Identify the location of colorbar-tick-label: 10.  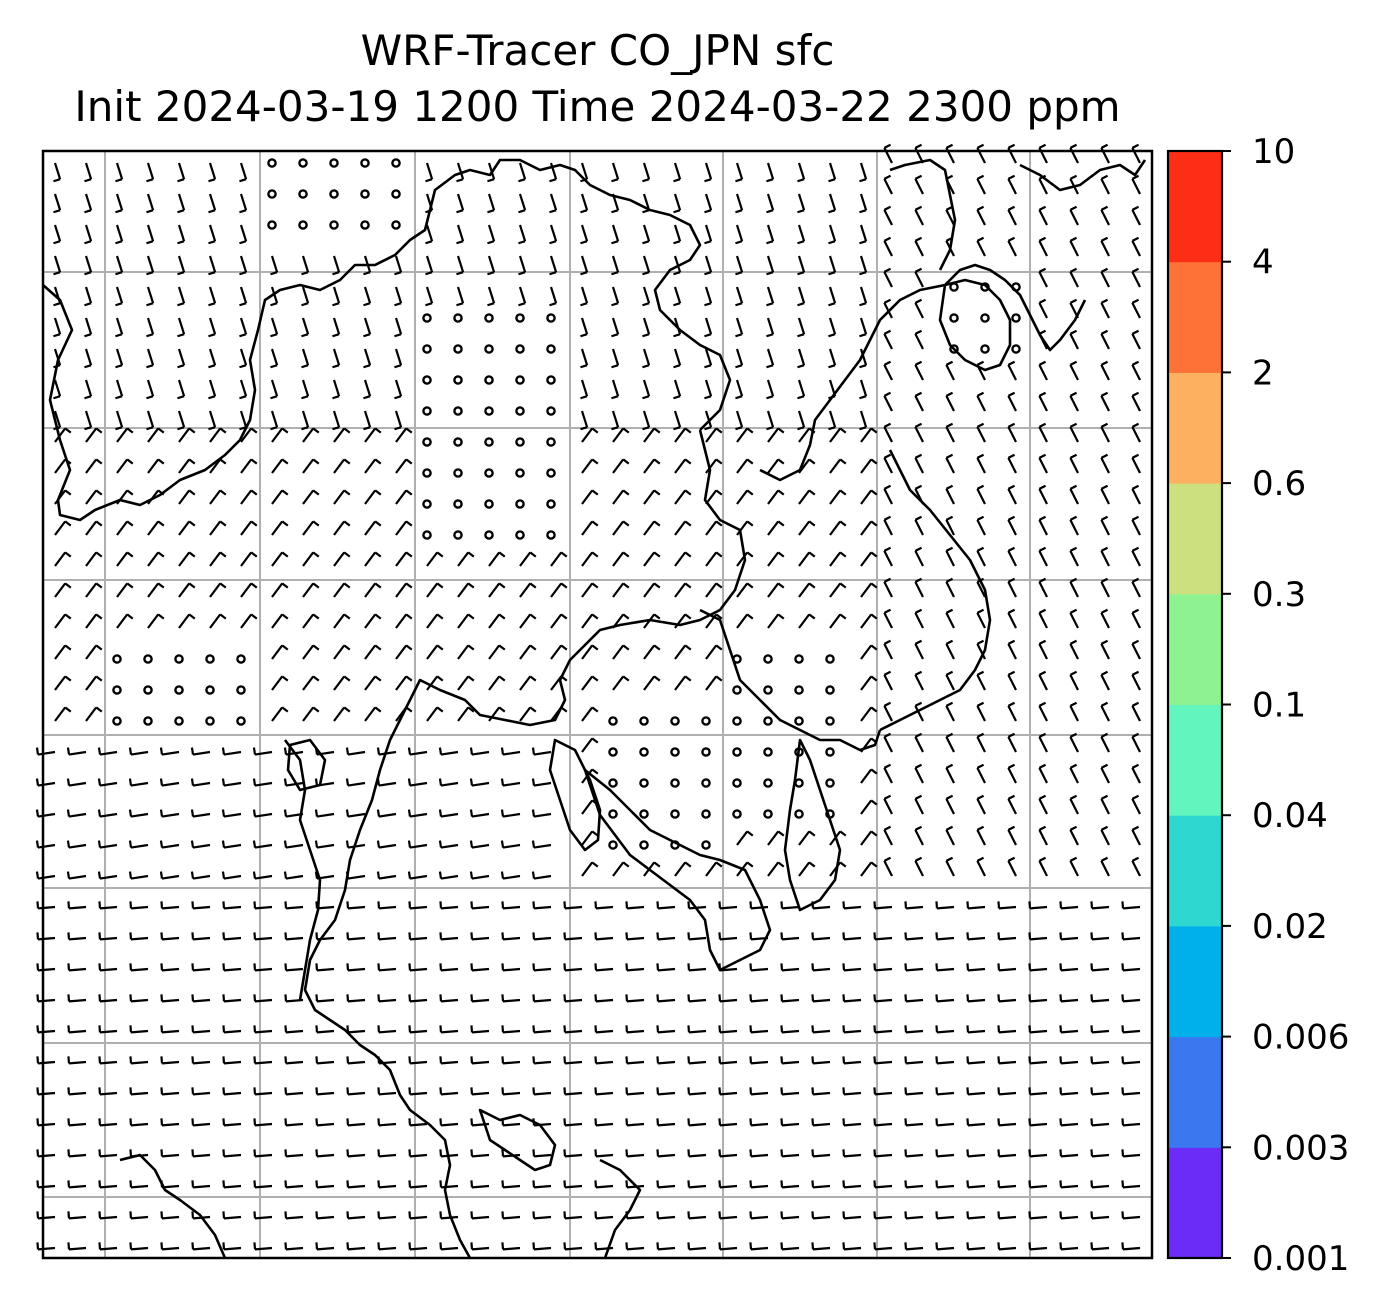
(1273, 152).